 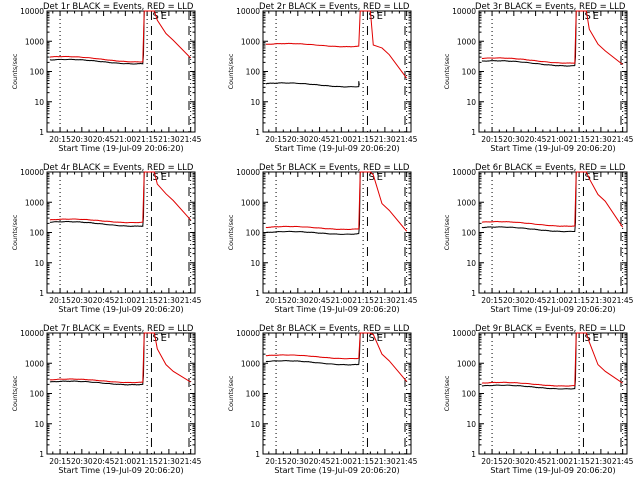 What do you see at coordinates (118, 7) in the screenshot?
I see `panel-title: Det 1r BLACK = Events, RED = LLD` at bounding box center [118, 7].